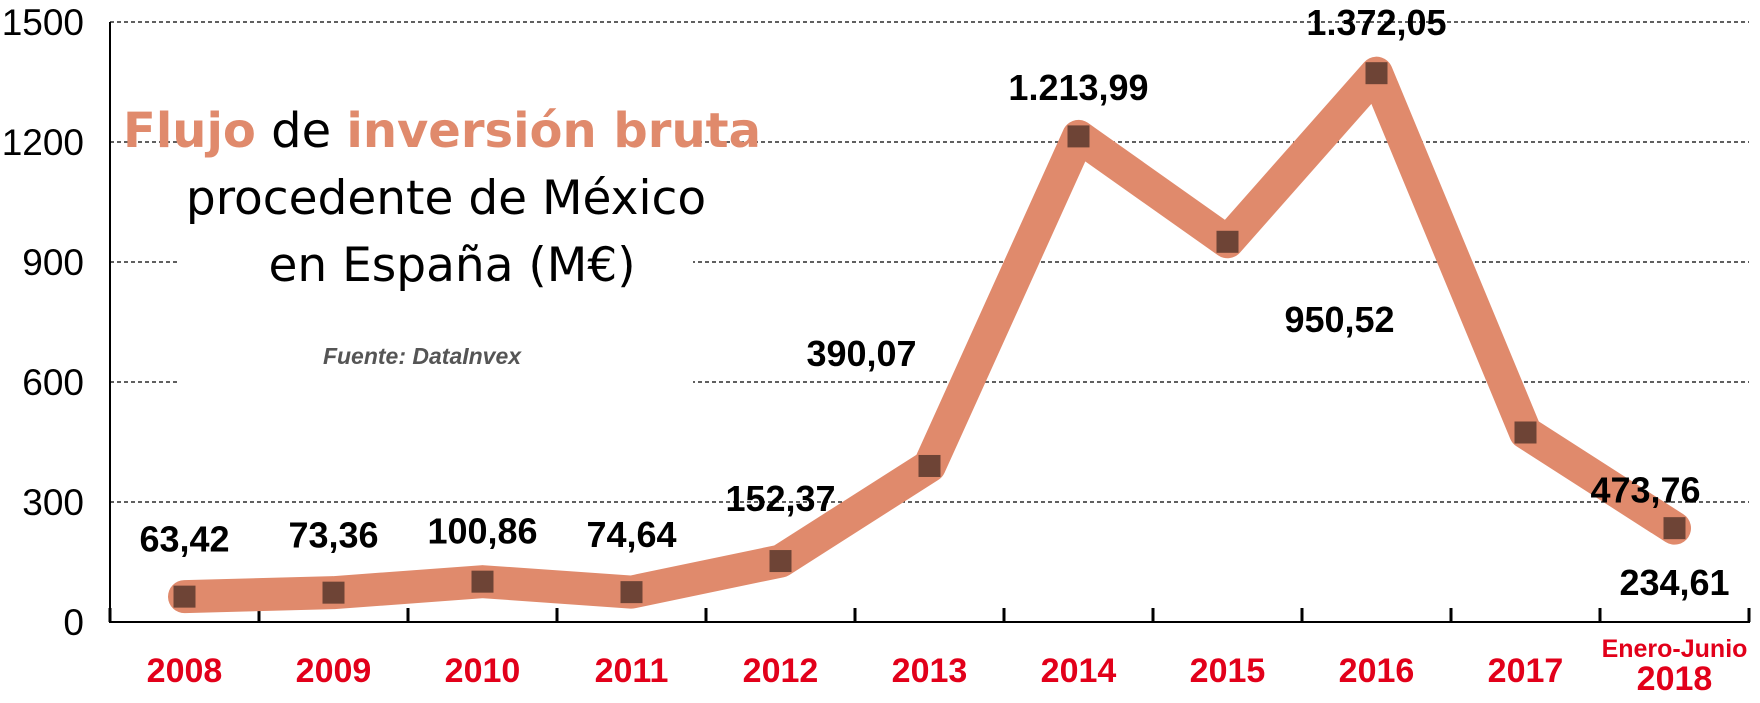 The width and height of the screenshot is (1760, 703). What do you see at coordinates (451, 265) in the screenshot?
I see `title-line-3: en España (M€)` at bounding box center [451, 265].